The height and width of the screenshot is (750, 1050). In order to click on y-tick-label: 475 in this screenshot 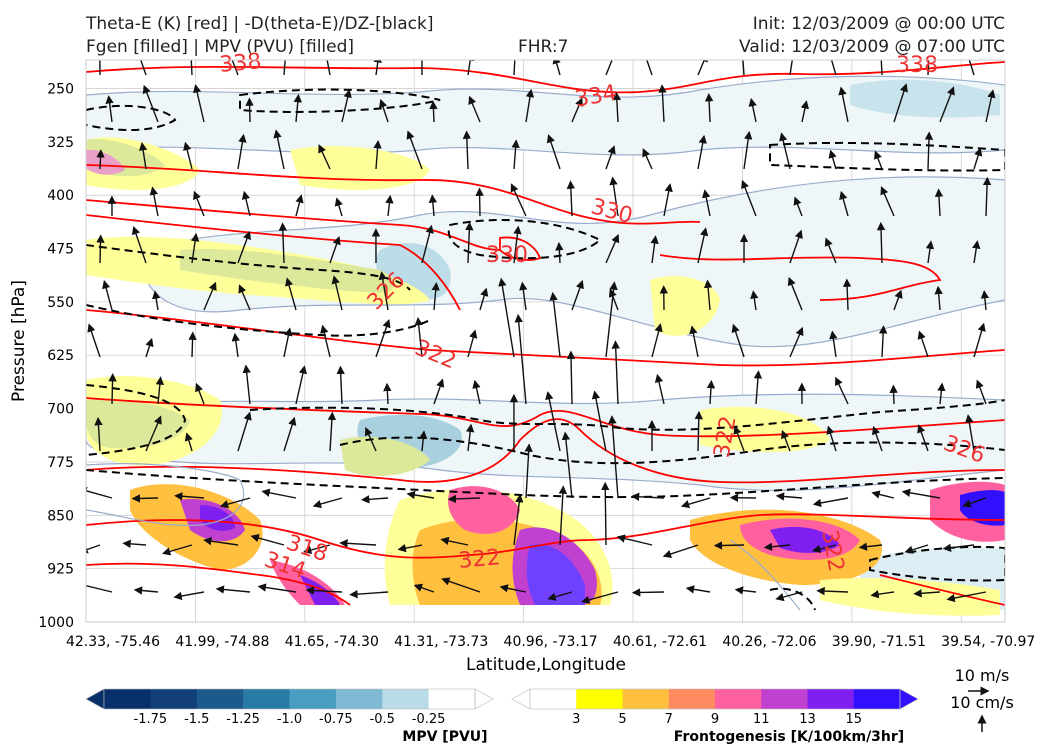, I will do `click(60, 250)`.